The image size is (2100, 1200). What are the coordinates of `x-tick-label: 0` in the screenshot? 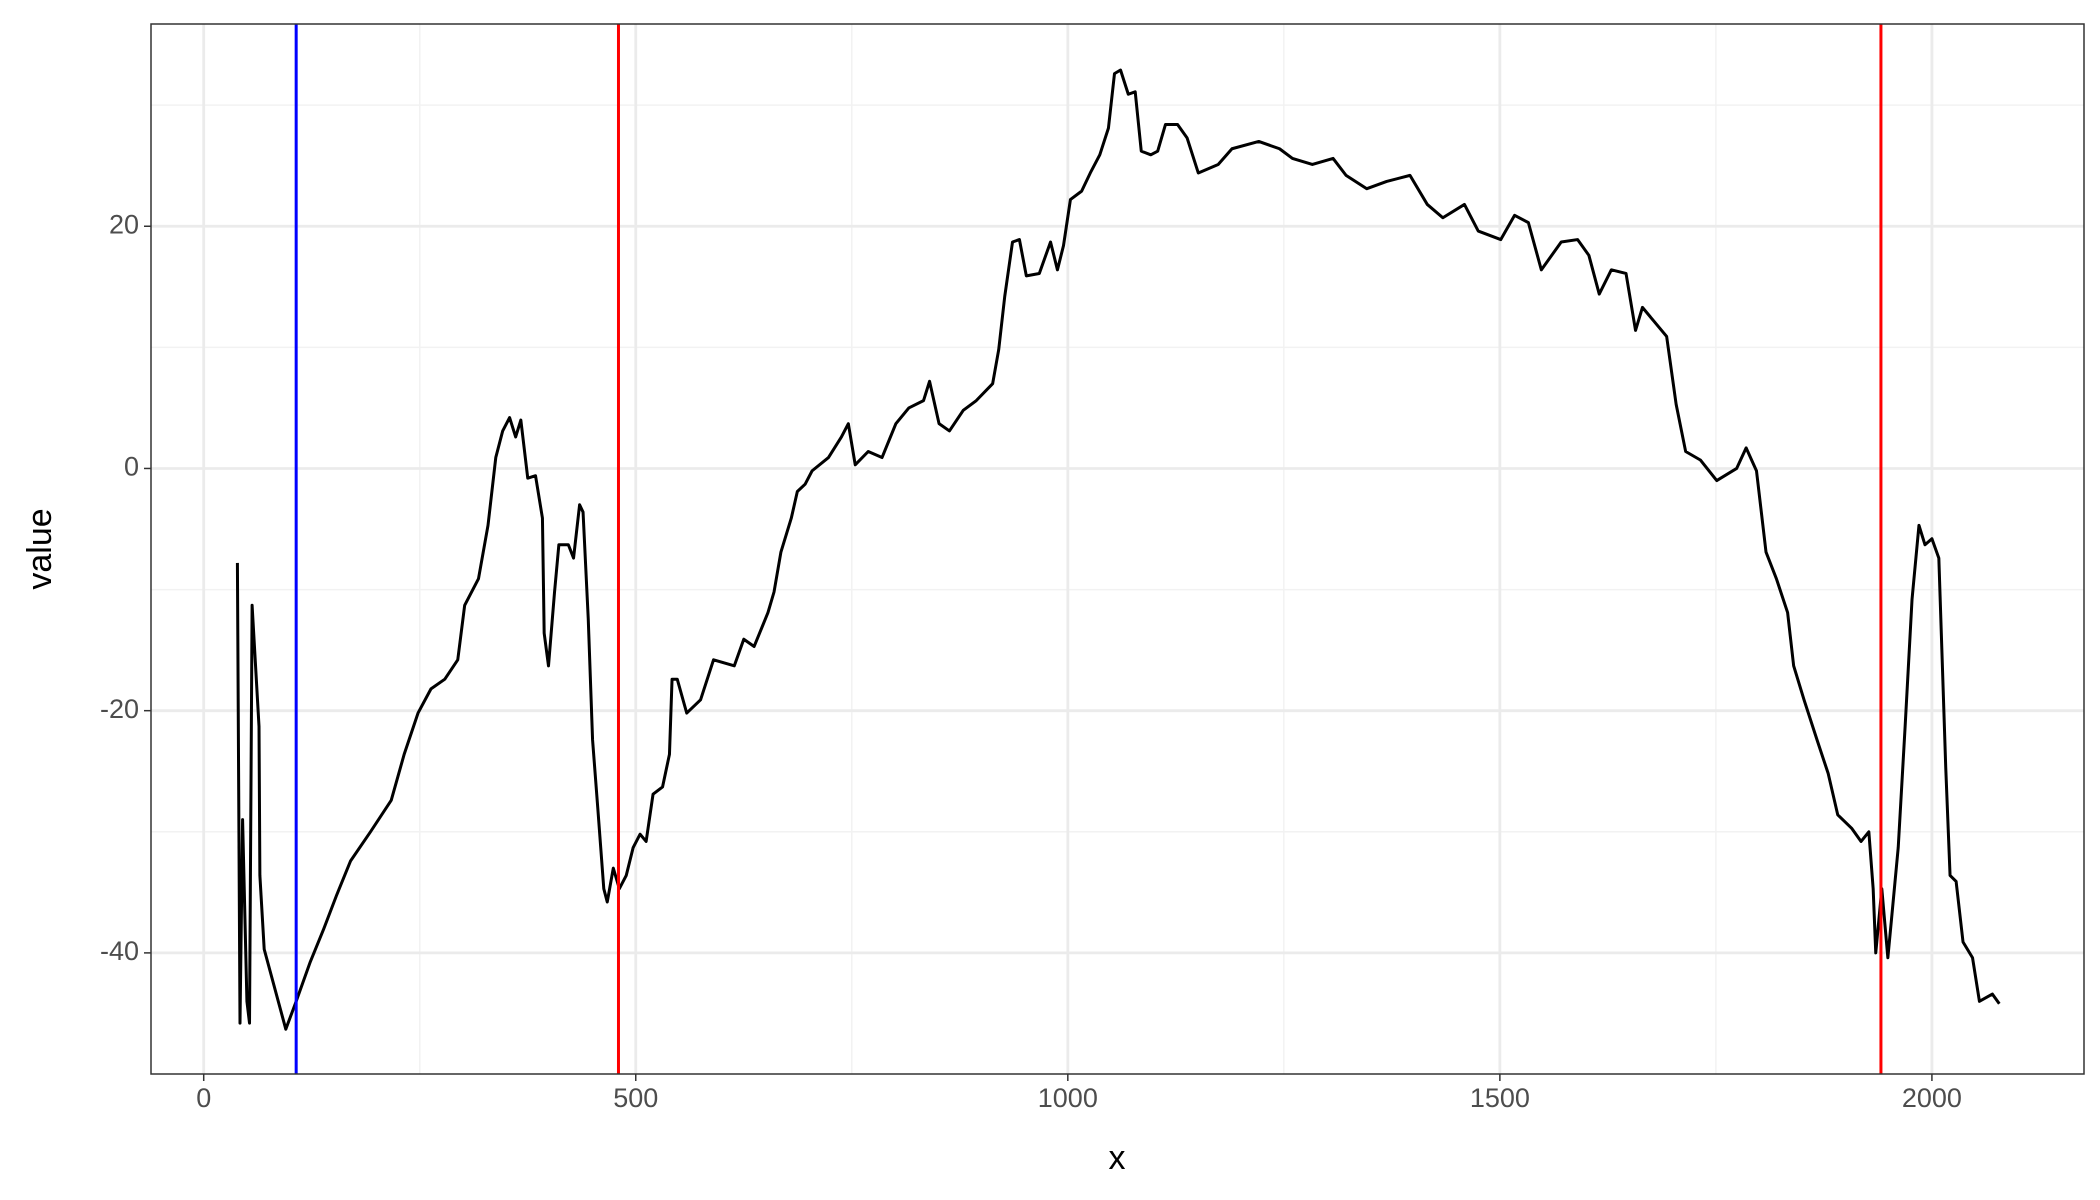 It's located at (203, 1098).